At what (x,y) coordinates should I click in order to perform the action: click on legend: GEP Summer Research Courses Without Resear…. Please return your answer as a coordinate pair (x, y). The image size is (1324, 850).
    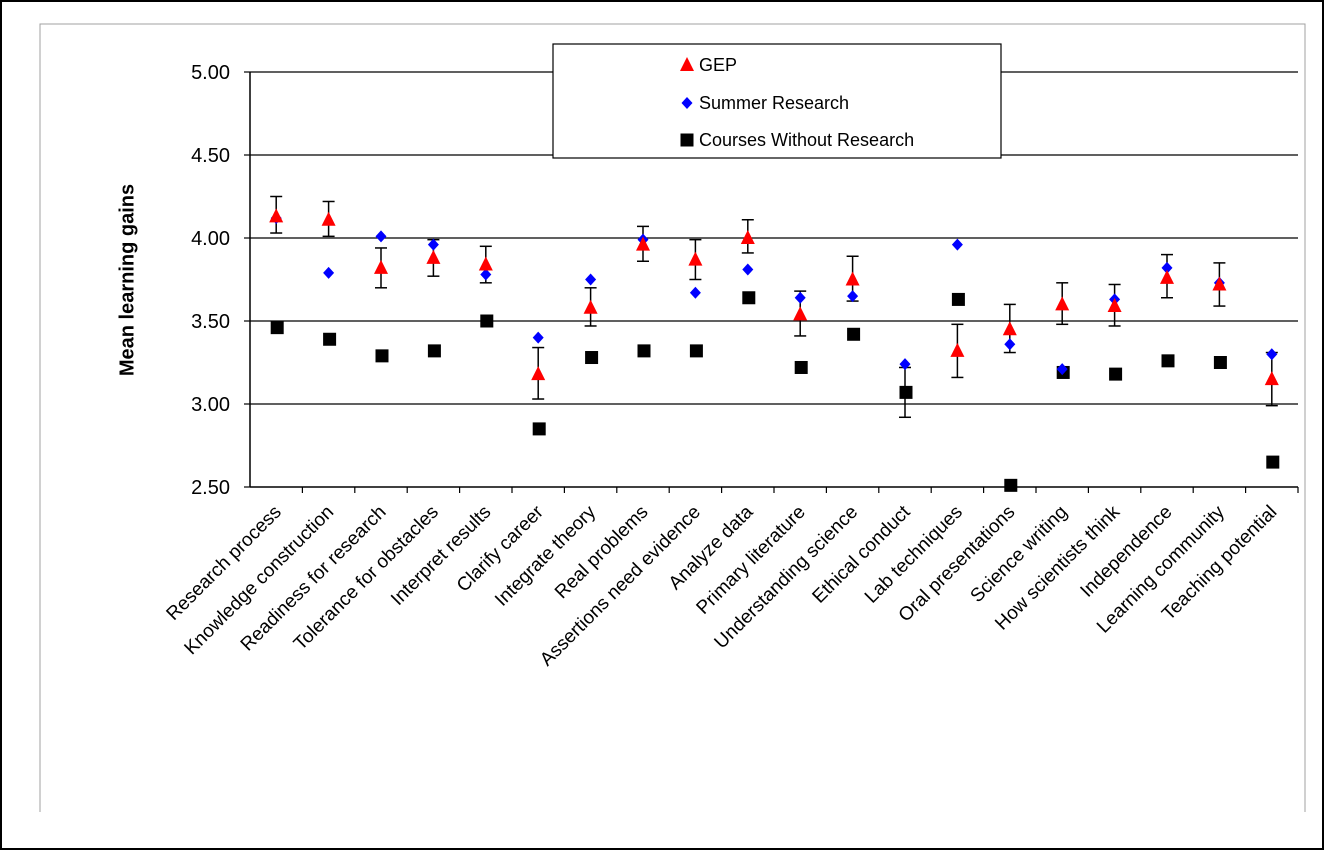
    Looking at the image, I should click on (777, 101).